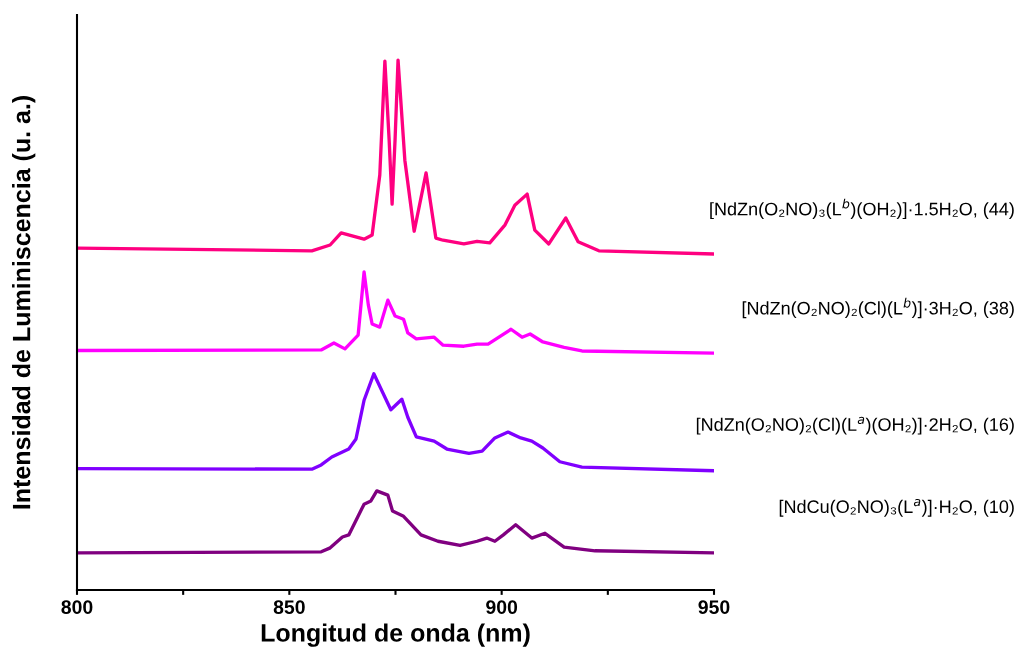 This screenshot has width=1029, height=665. I want to click on y-axis-title: Intensidad de Luminiscencia (u. a.), so click(24, 302).